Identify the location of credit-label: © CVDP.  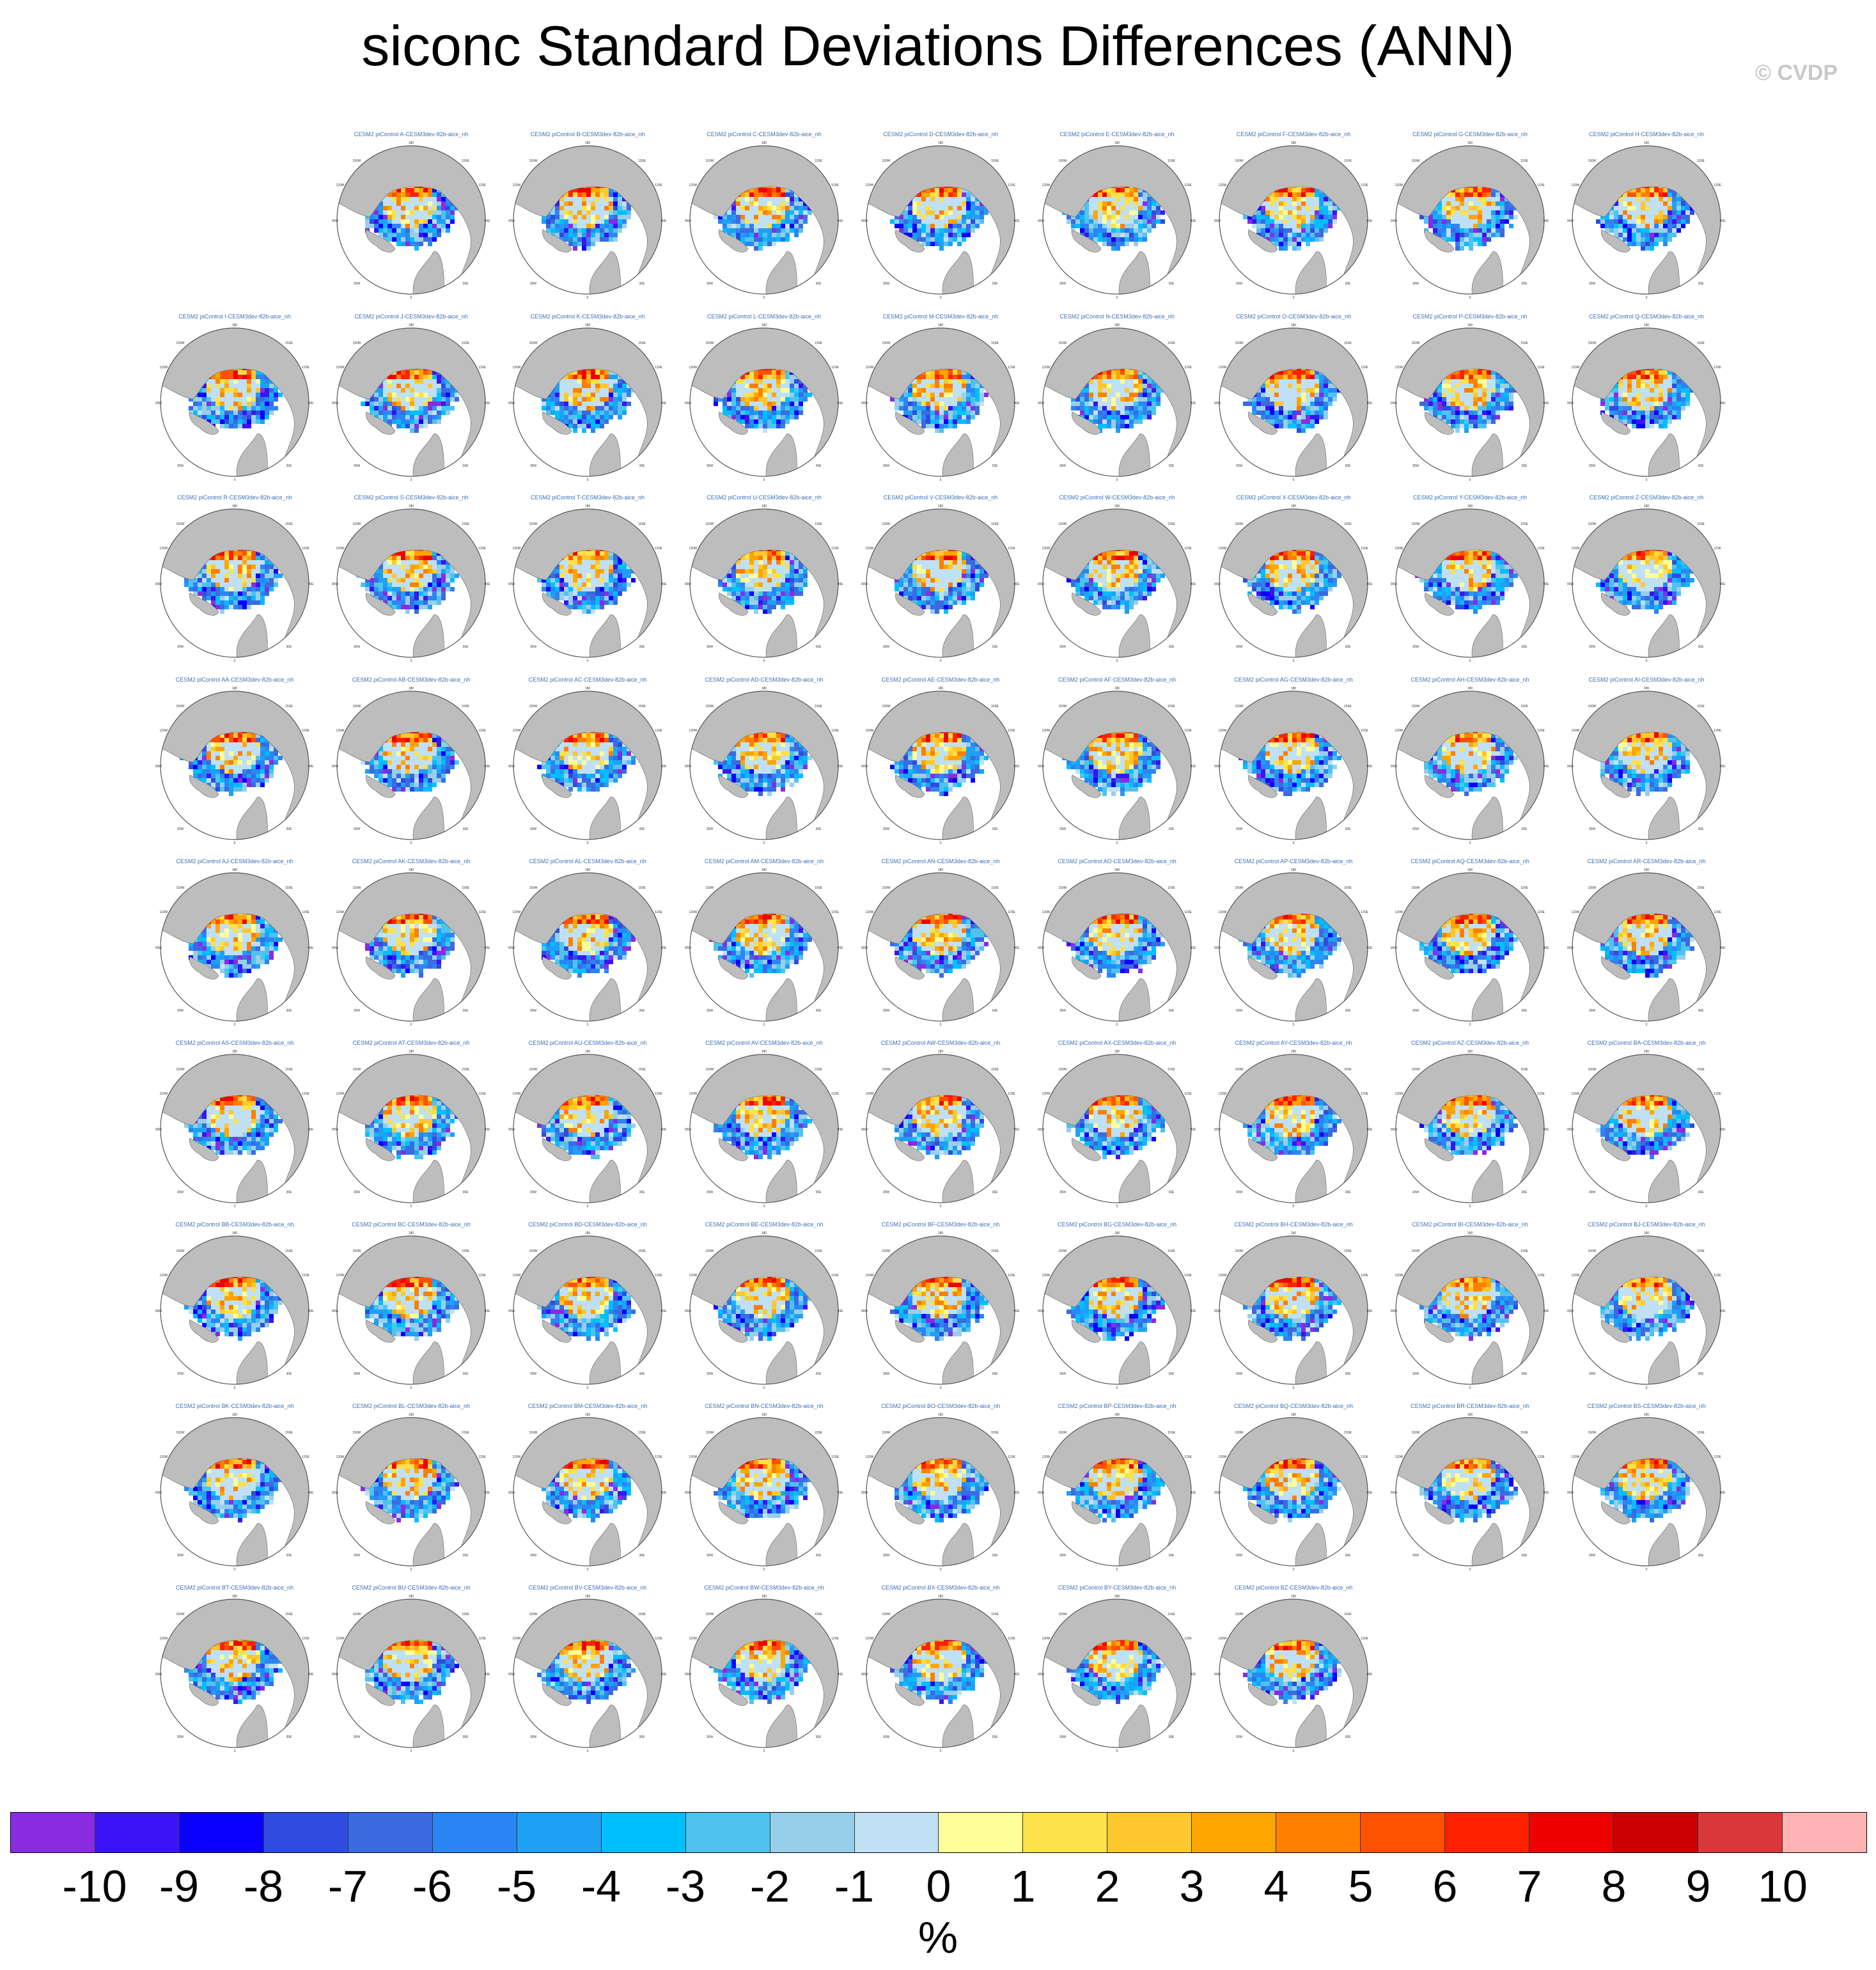
(1797, 73).